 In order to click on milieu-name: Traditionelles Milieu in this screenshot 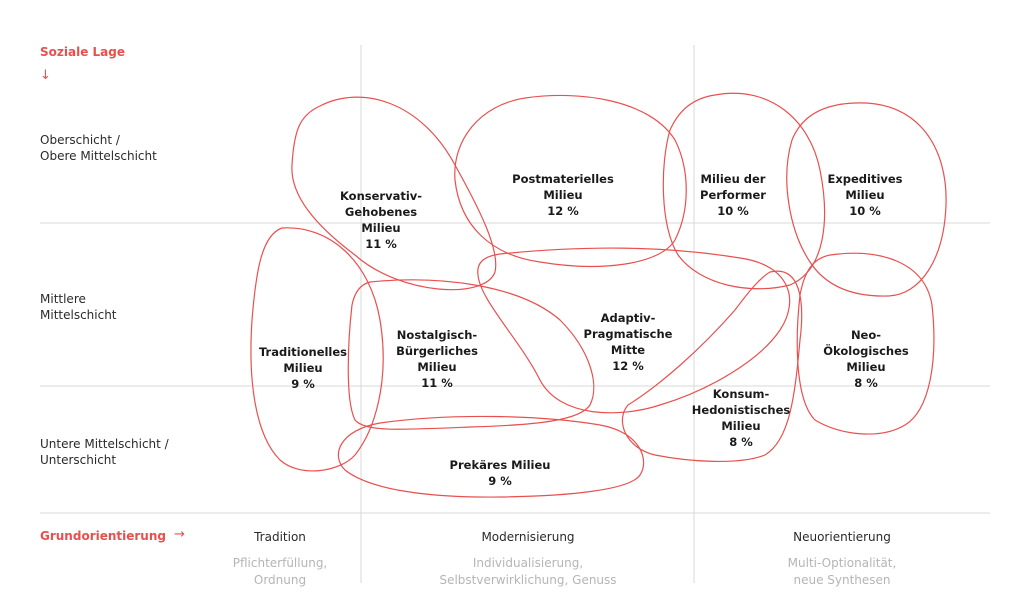, I will do `click(303, 360)`.